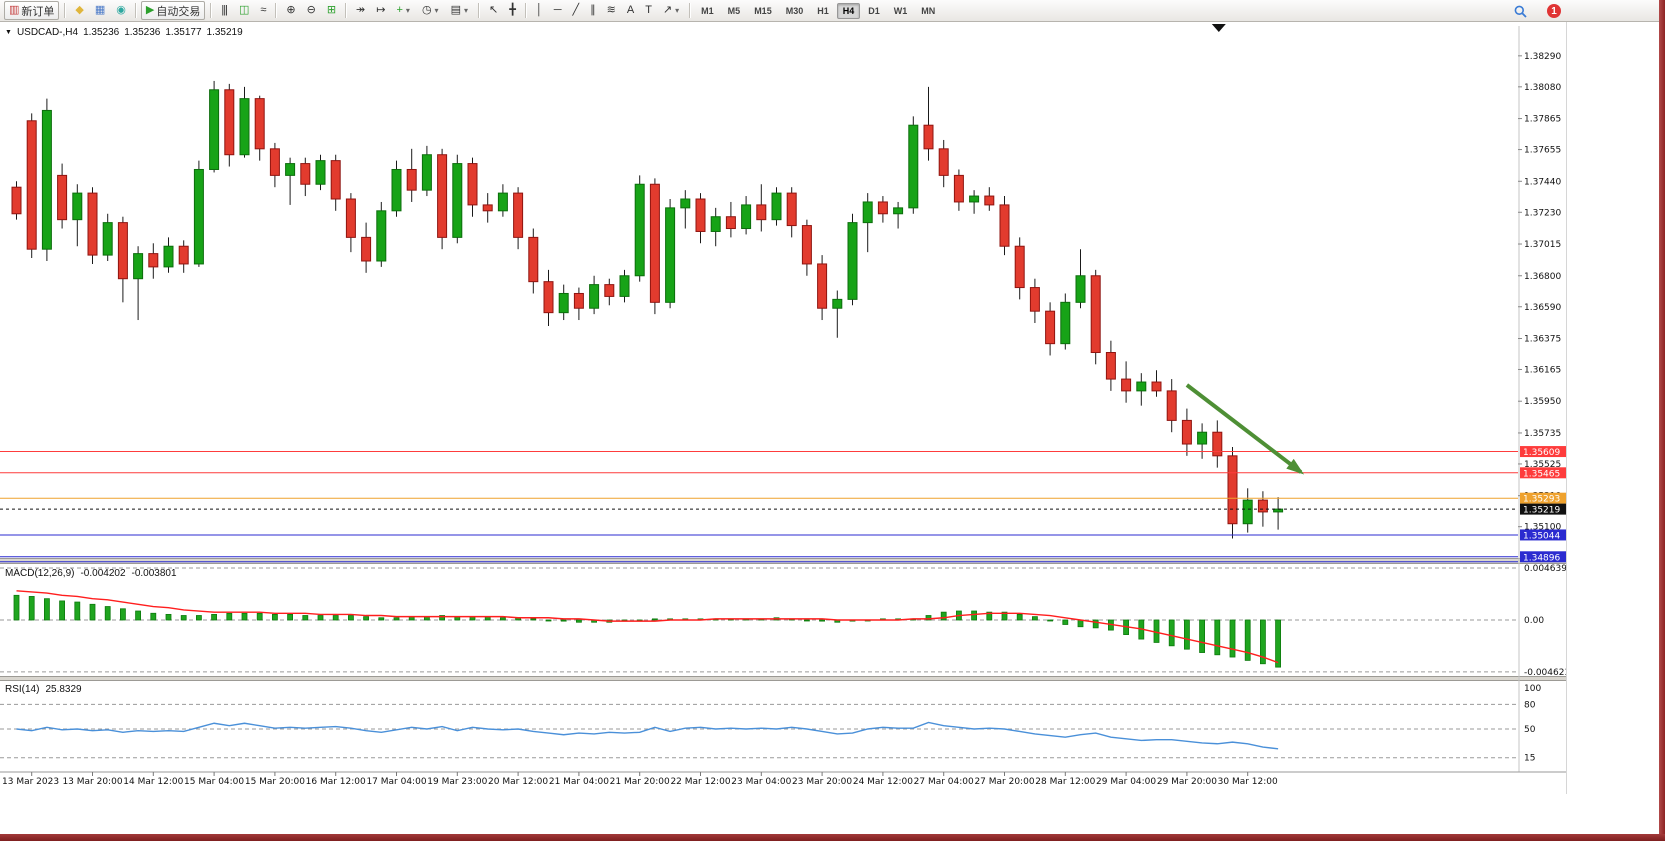 Image resolution: width=1665 pixels, height=841 pixels. Describe the element at coordinates (1543, 452) in the screenshot. I see `resistance-line-1-label-box` at that location.